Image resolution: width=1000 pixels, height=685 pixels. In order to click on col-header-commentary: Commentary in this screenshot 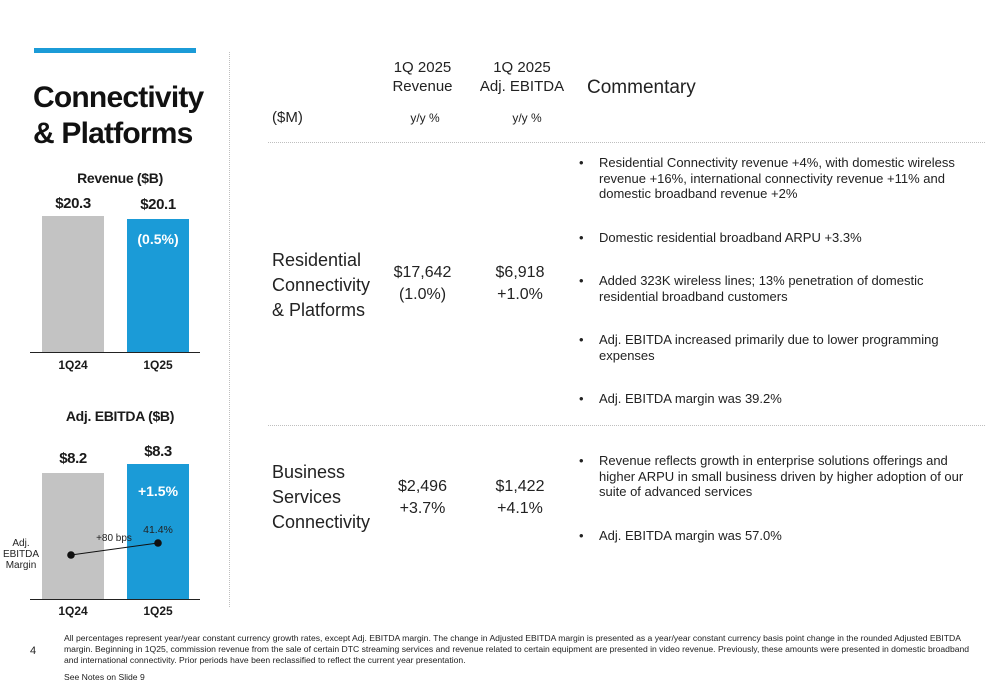, I will do `click(641, 87)`.